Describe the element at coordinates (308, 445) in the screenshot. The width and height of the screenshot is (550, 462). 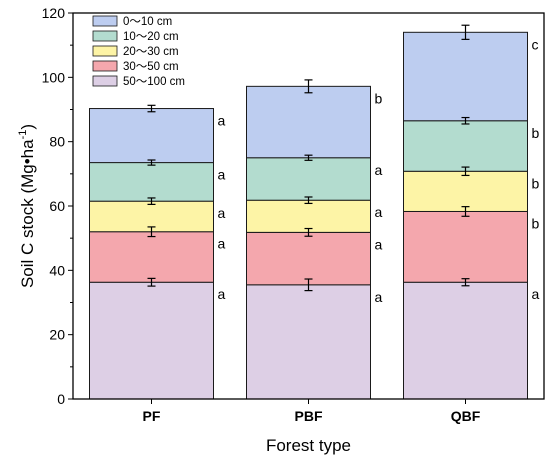
I see `x-axis-title: Forest type` at that location.